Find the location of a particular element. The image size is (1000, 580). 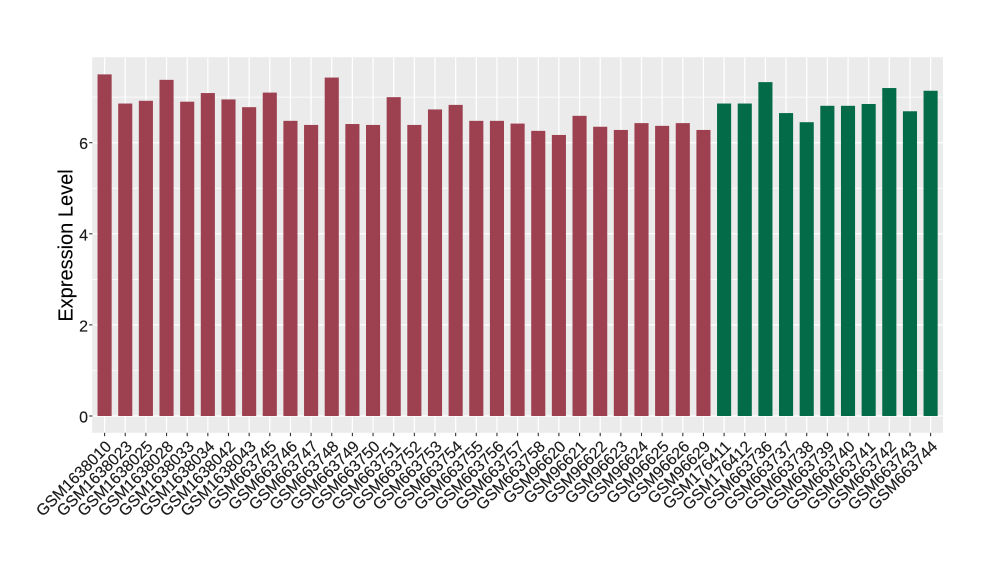

svg-text: 2 is located at coordinates (83, 326).